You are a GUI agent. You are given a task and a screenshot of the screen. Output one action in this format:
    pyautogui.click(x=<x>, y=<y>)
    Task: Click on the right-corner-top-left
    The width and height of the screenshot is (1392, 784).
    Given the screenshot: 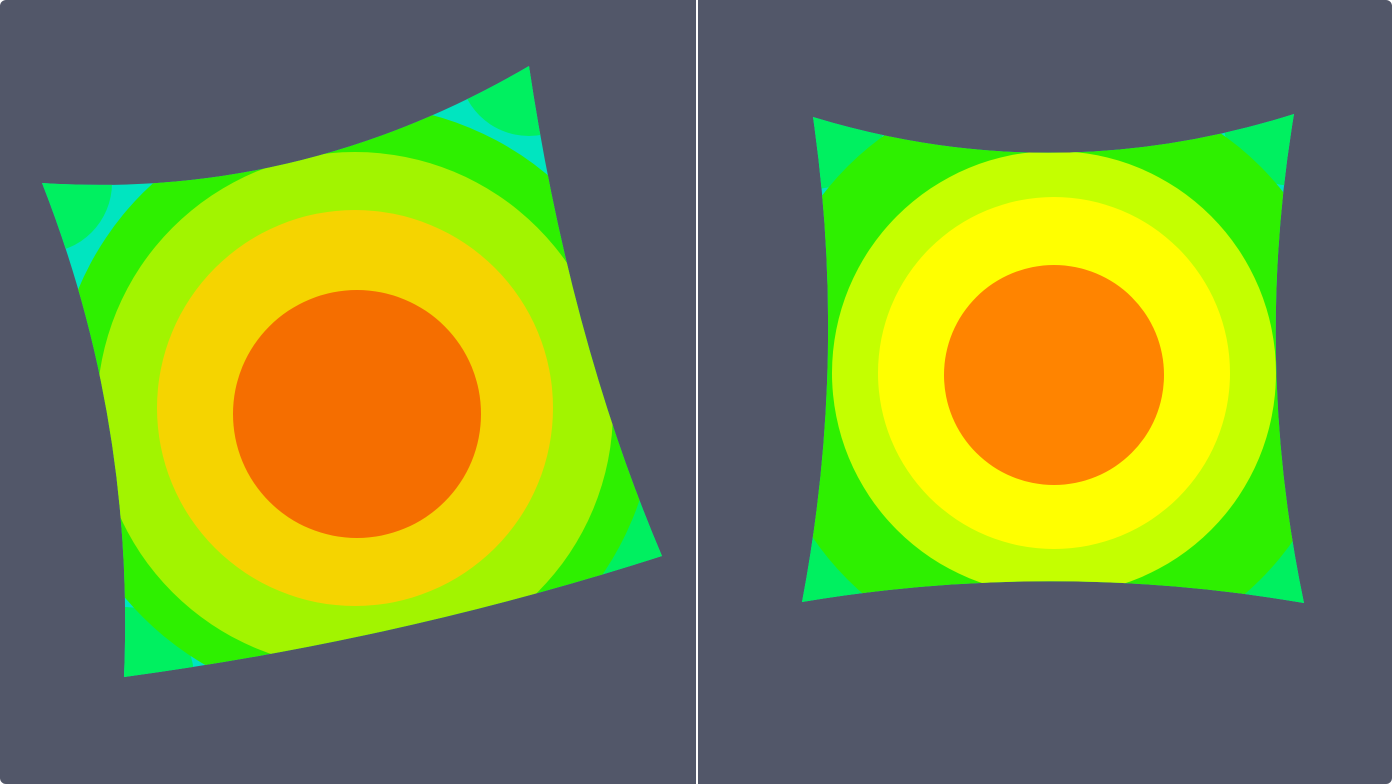 What is the action you would take?
    pyautogui.click(x=843, y=151)
    